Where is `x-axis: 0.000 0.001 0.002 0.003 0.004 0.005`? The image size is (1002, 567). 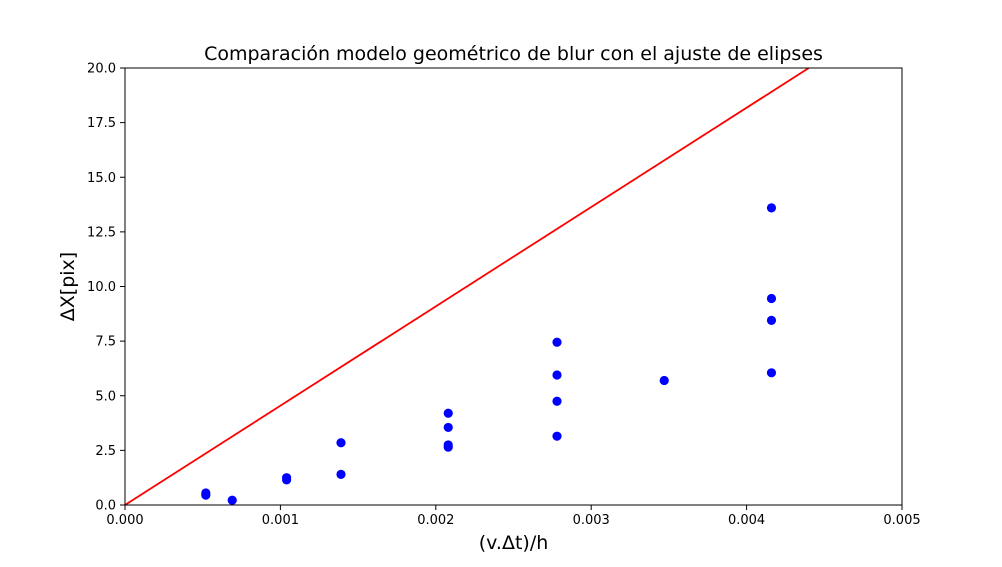
x-axis: 0.000 0.001 0.002 0.003 0.004 0.005 is located at coordinates (513, 516).